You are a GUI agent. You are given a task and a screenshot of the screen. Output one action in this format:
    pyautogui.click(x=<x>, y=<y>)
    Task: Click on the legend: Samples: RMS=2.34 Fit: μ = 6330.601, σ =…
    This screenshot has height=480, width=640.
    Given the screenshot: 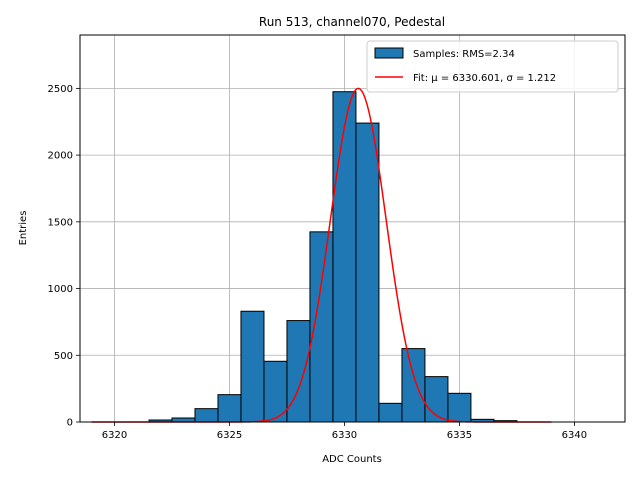 What is the action you would take?
    pyautogui.click(x=492, y=66)
    